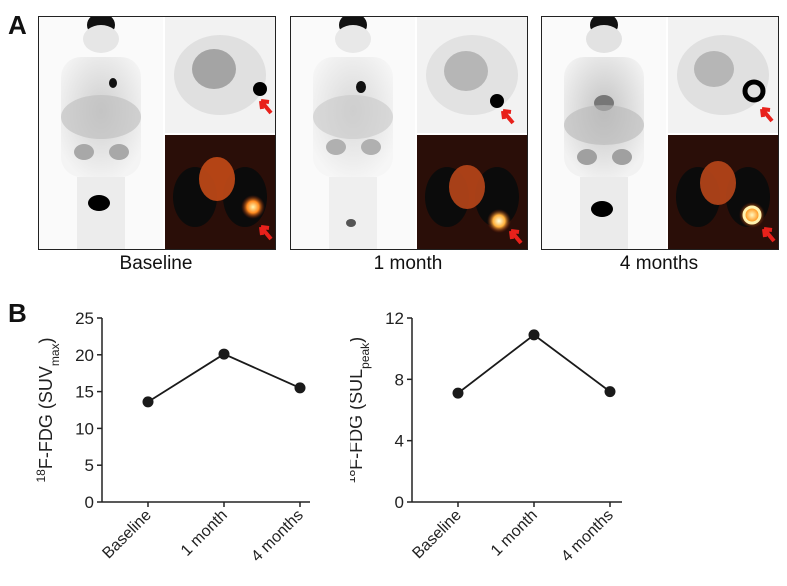 This screenshot has height=586, width=787. I want to click on pet-panel-4-months, so click(660, 133).